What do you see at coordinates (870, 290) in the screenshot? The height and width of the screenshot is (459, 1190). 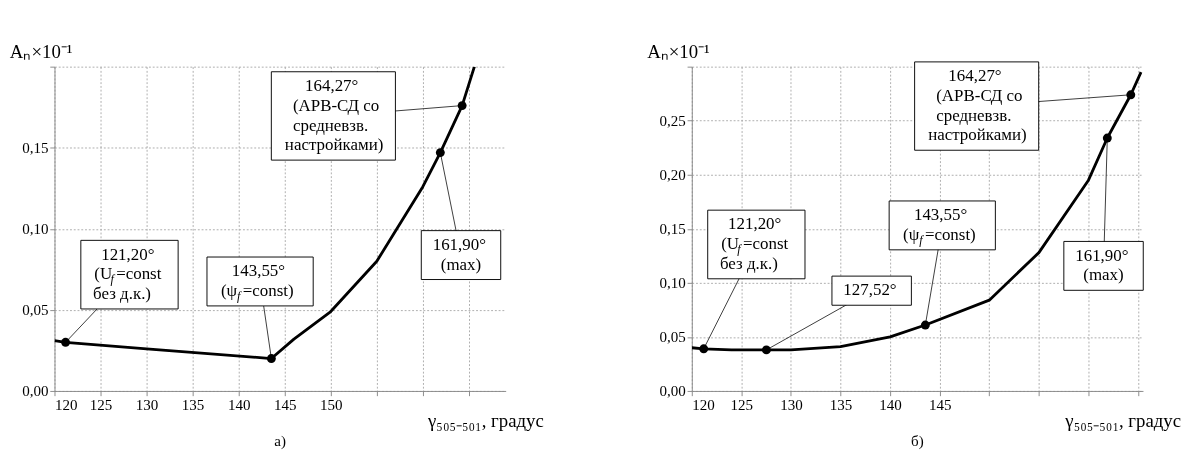 I see `annotation: 127,52°` at bounding box center [870, 290].